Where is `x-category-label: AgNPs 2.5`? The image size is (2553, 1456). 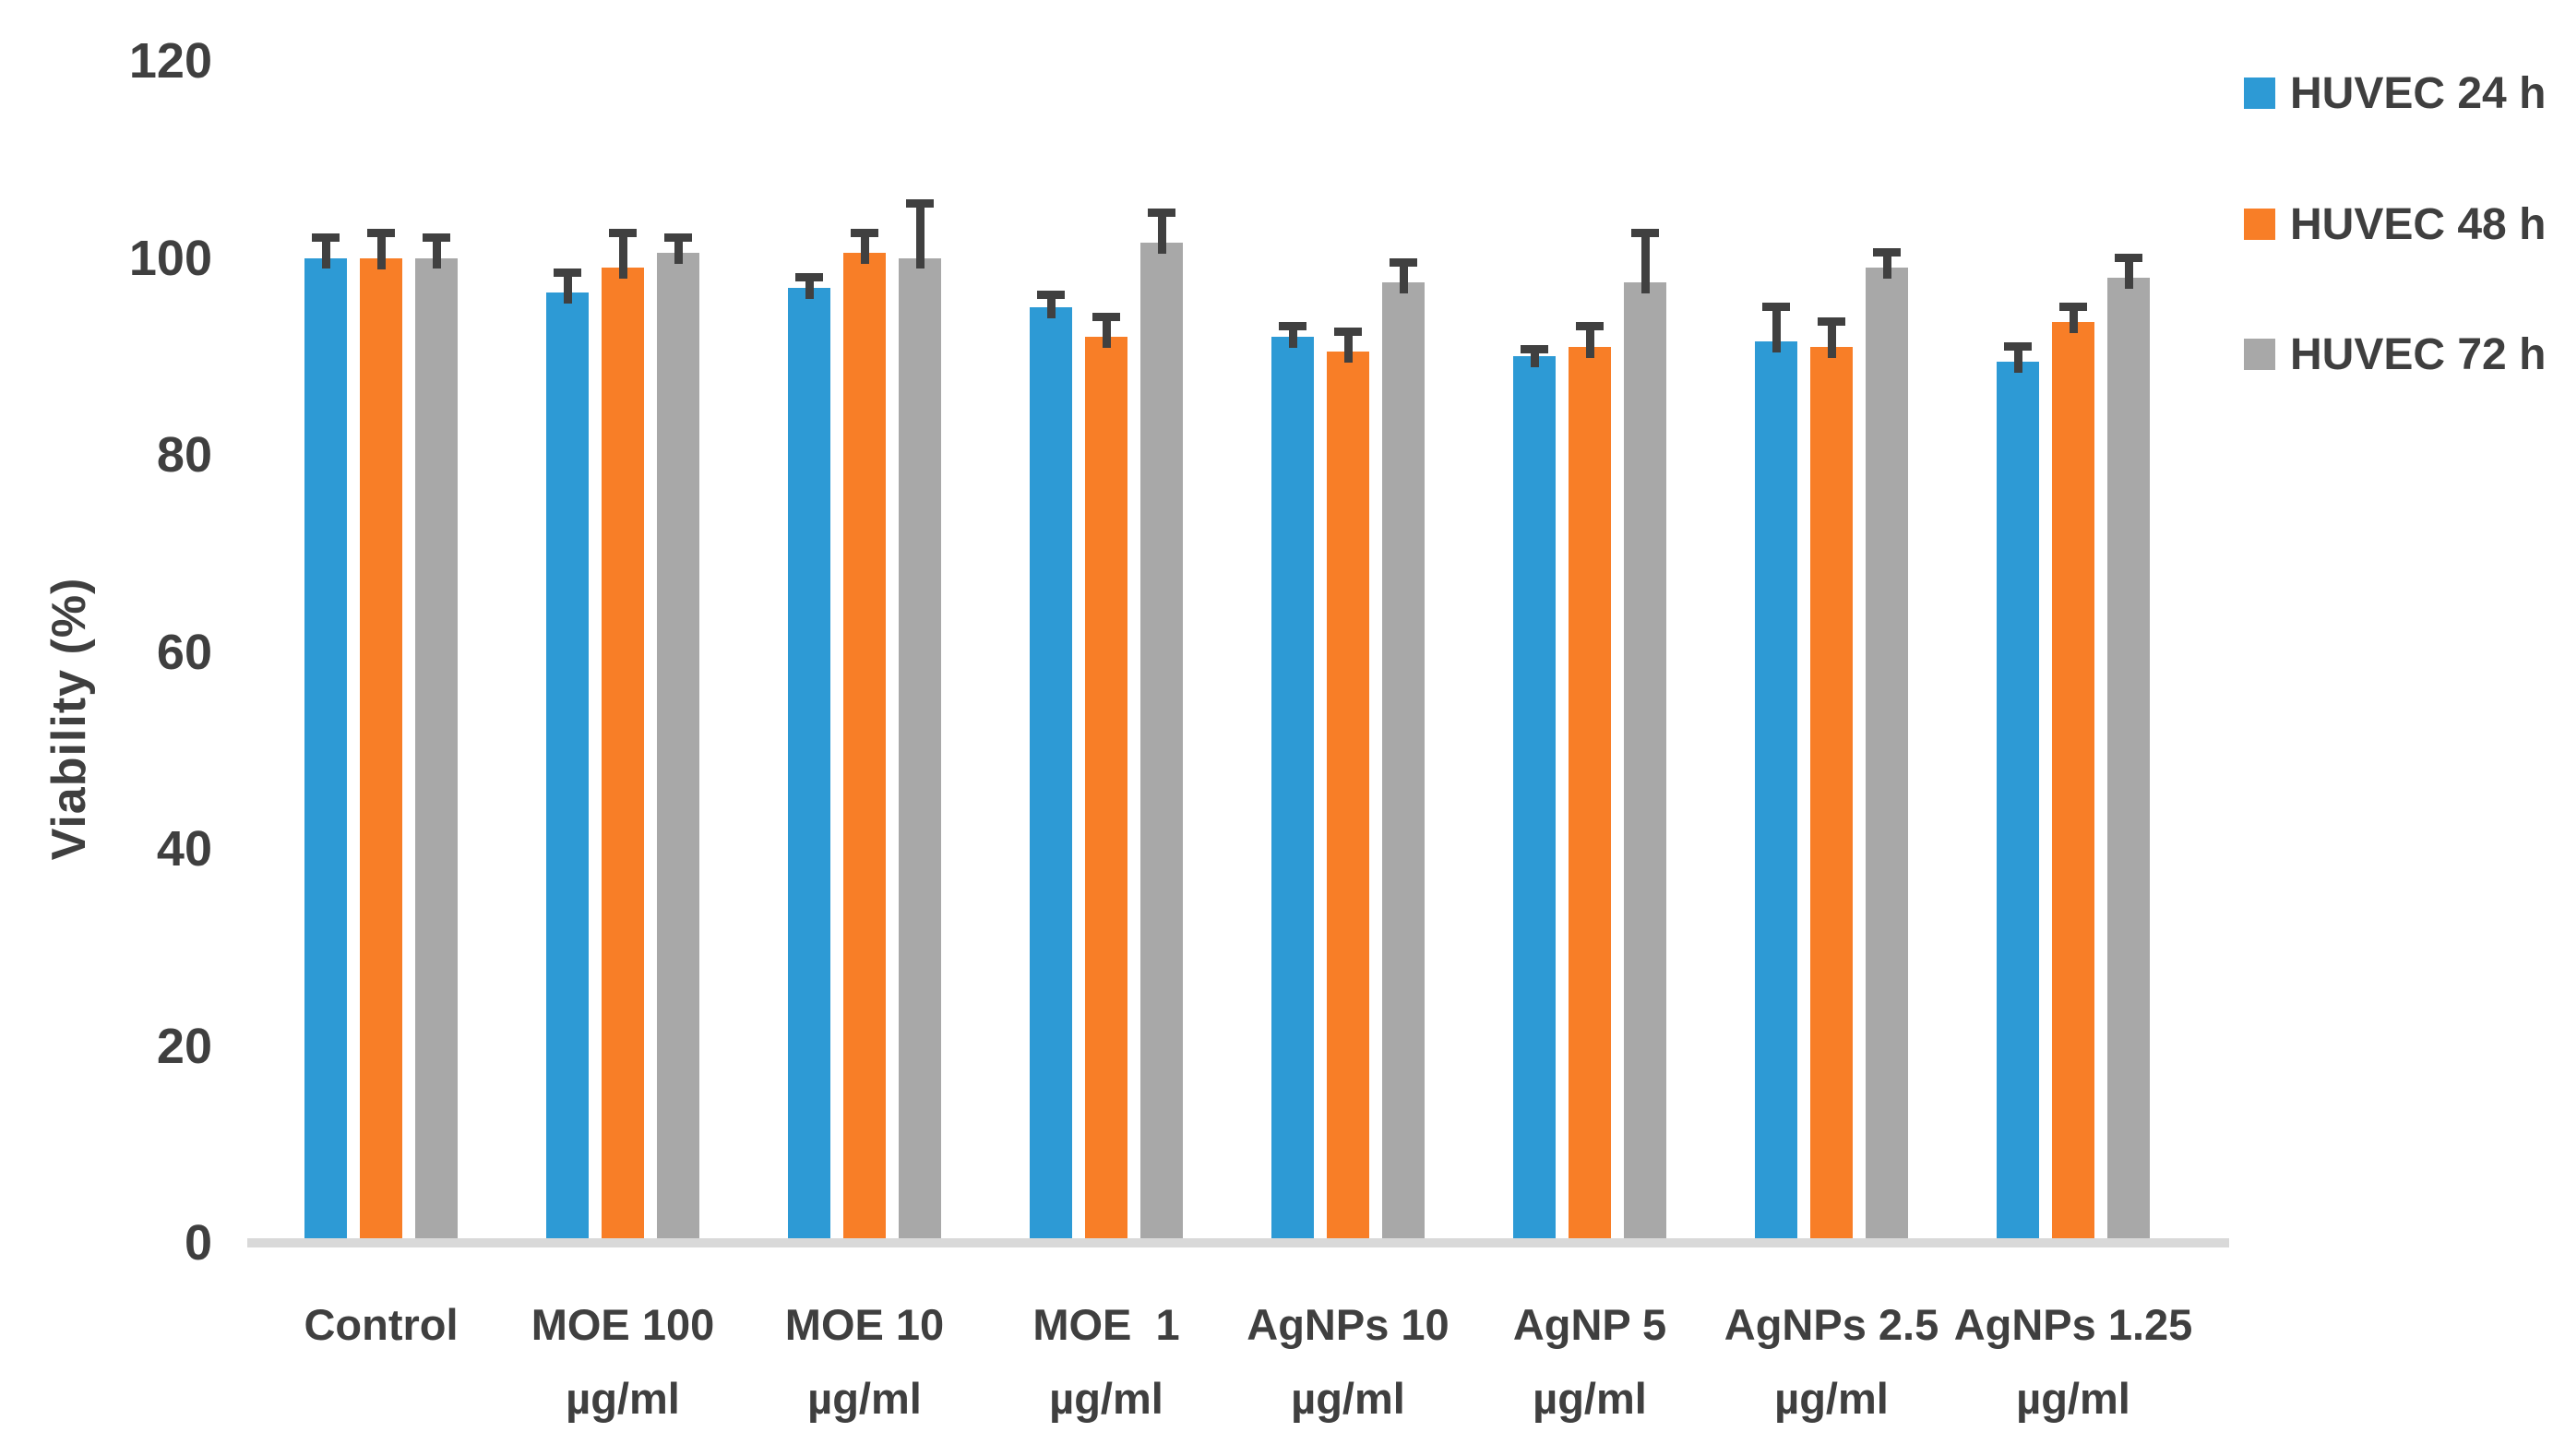 x-category-label: AgNPs 2.5 is located at coordinates (1831, 1324).